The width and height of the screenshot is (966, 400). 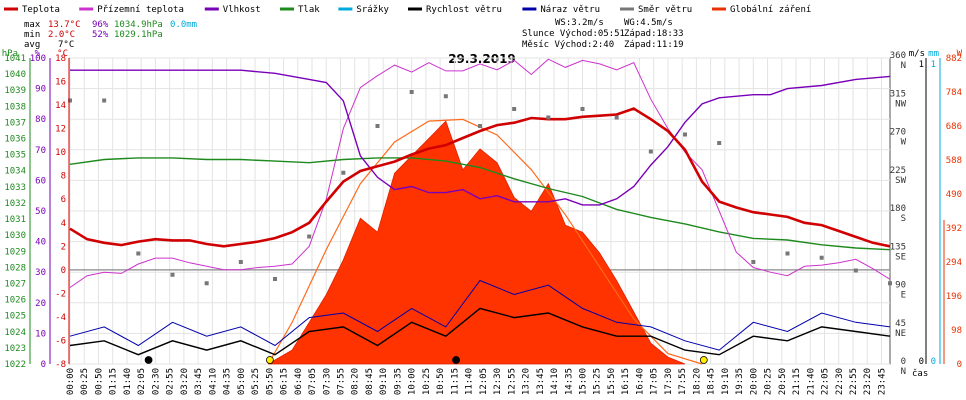 I want to click on axis-celsius-tick-7: 4, so click(x=63, y=224).